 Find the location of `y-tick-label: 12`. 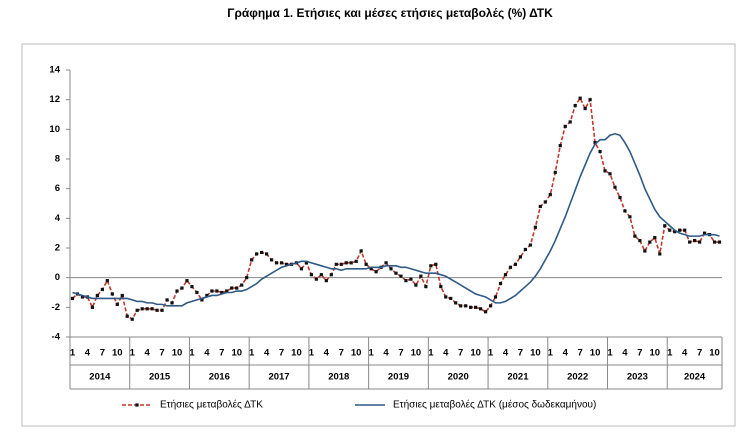

y-tick-label: 12 is located at coordinates (54, 99).